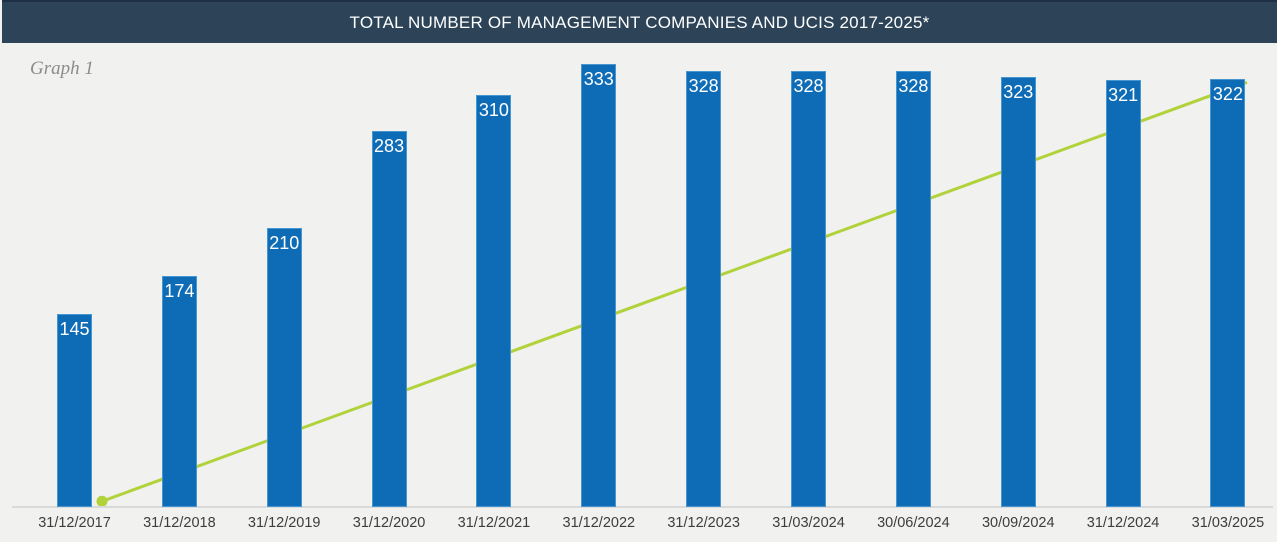  What do you see at coordinates (74, 410) in the screenshot?
I see `bar-31/12/2017: 145` at bounding box center [74, 410].